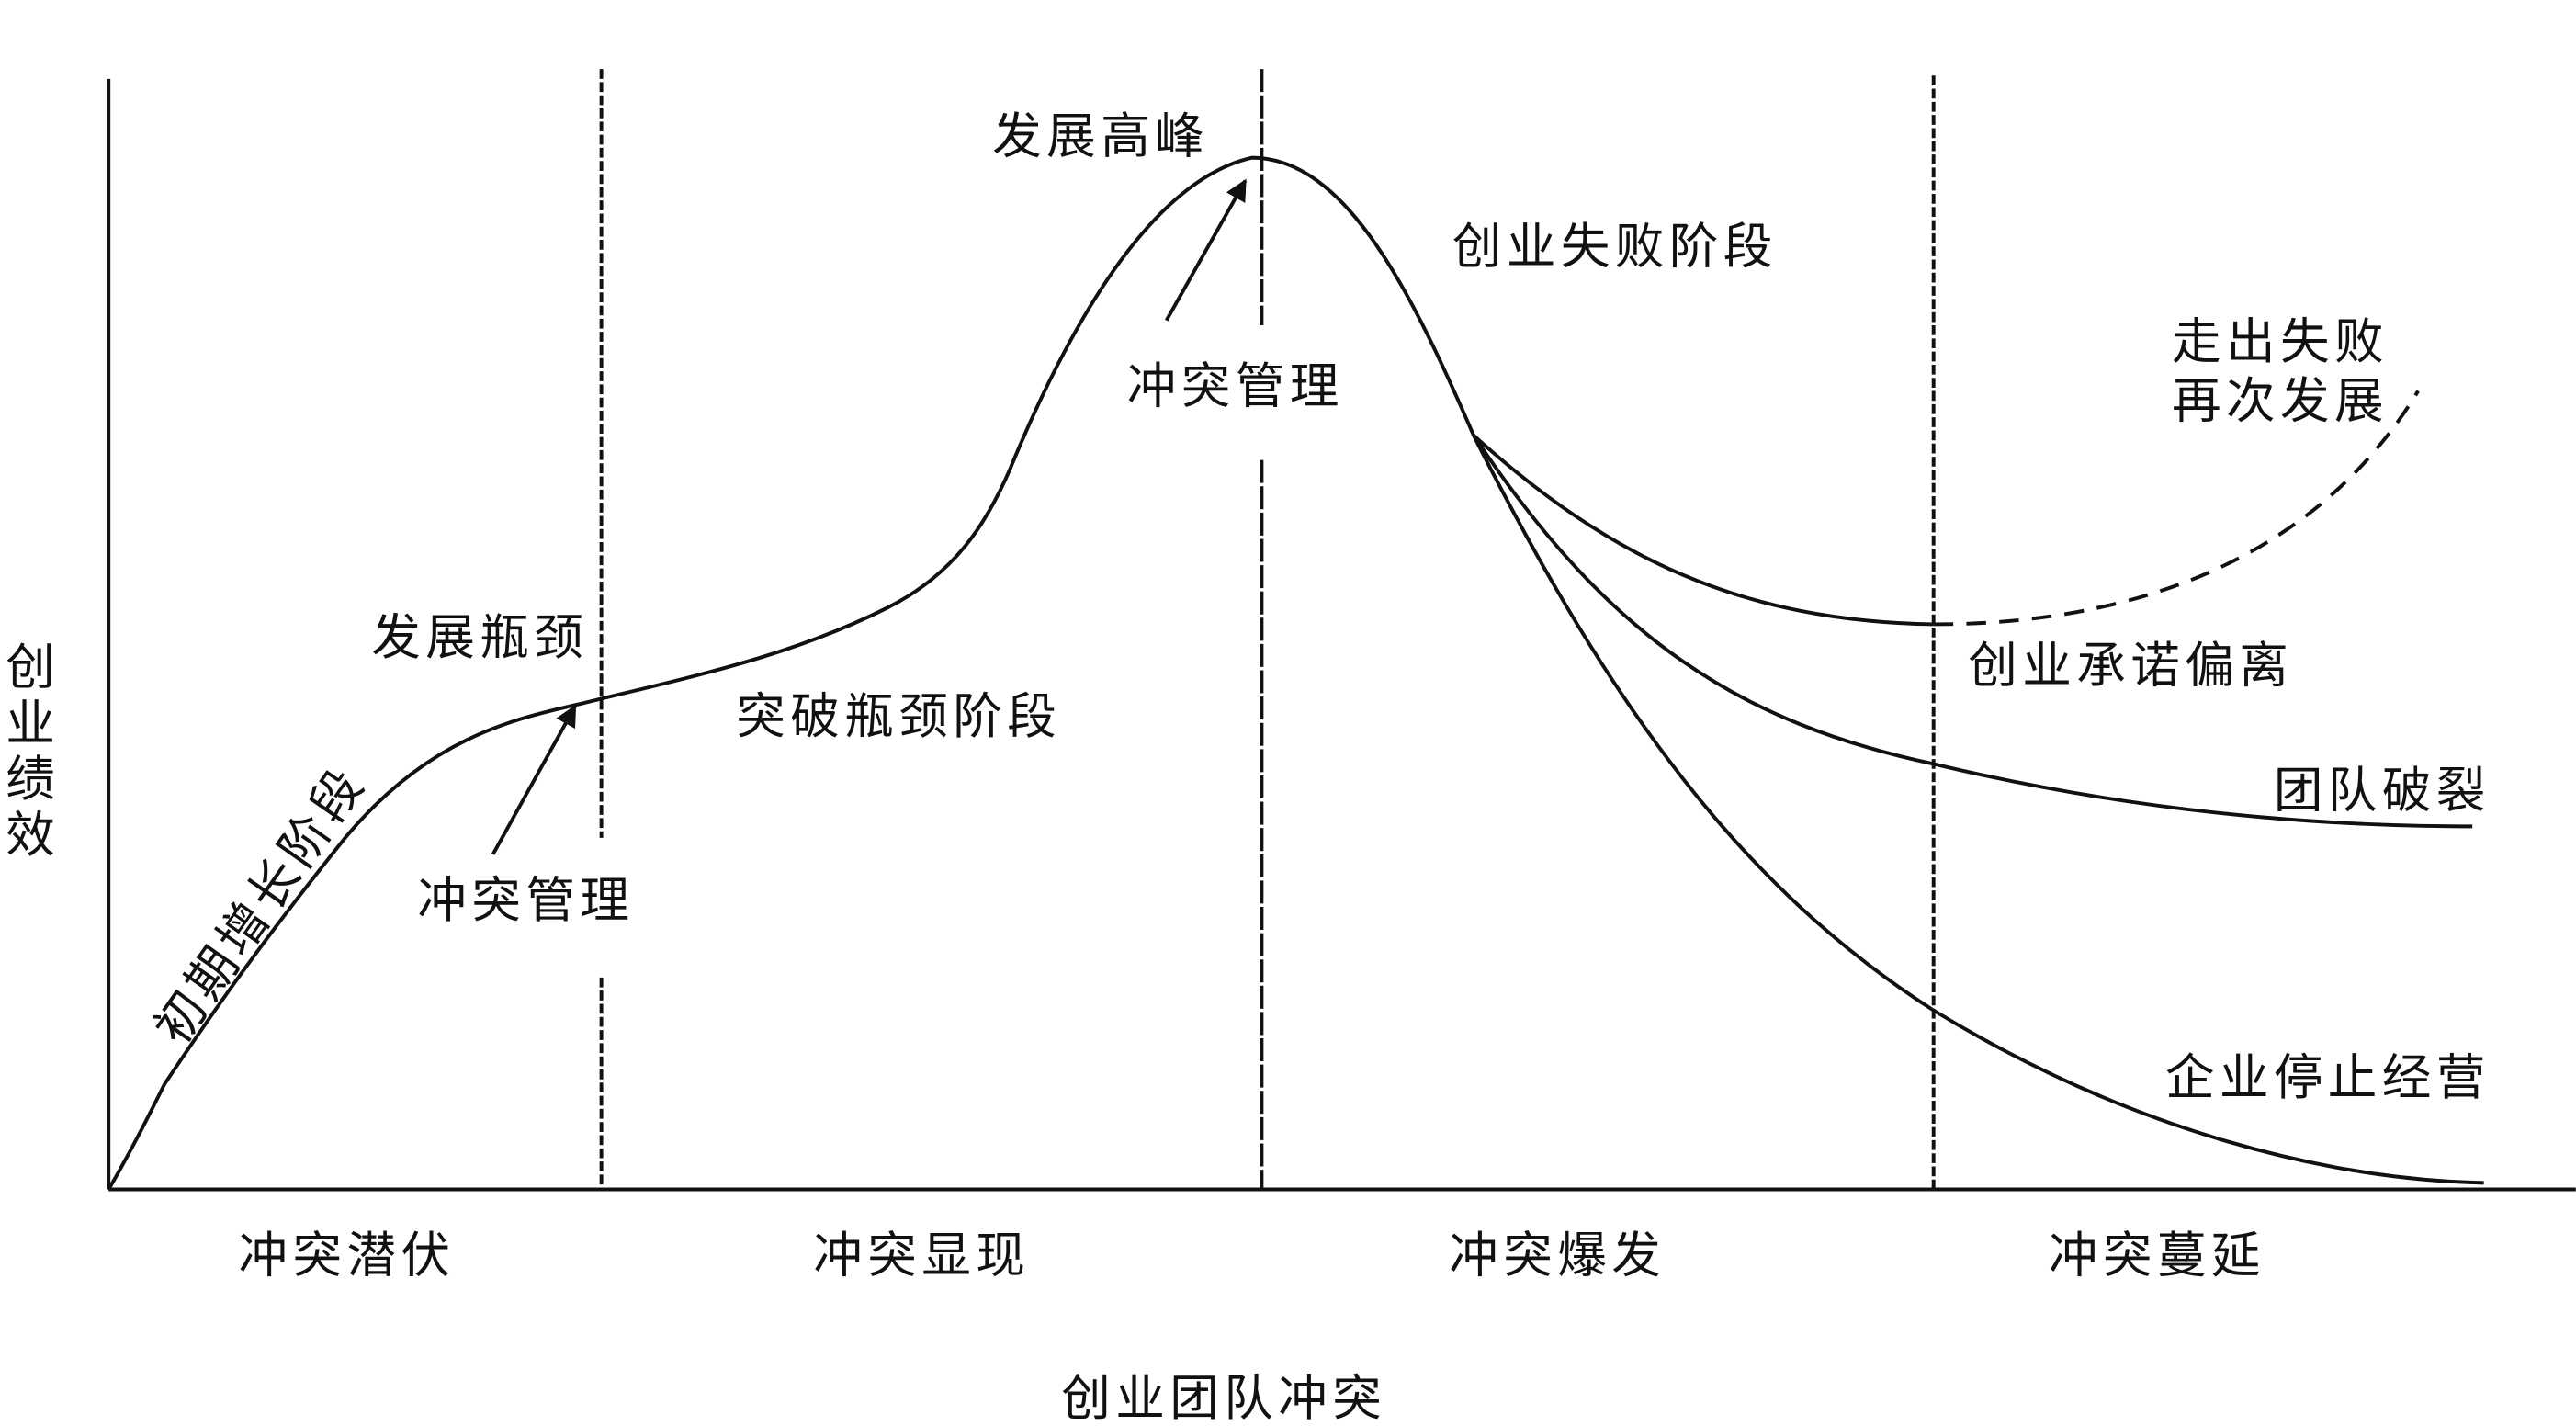 This screenshot has width=2576, height=1426. What do you see at coordinates (898, 716) in the screenshot?
I see `stage-label: 突破瓶颈阶段` at bounding box center [898, 716].